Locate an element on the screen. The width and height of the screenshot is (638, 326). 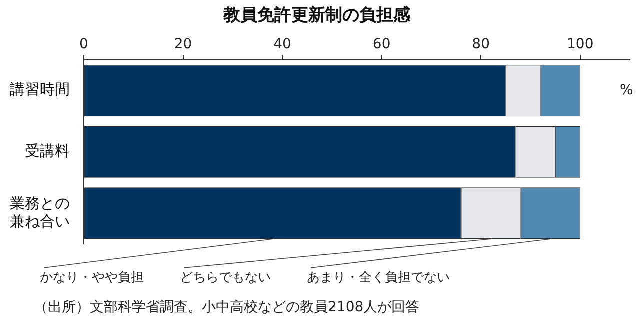
text: あまり・全く負担でない is located at coordinates (378, 278).